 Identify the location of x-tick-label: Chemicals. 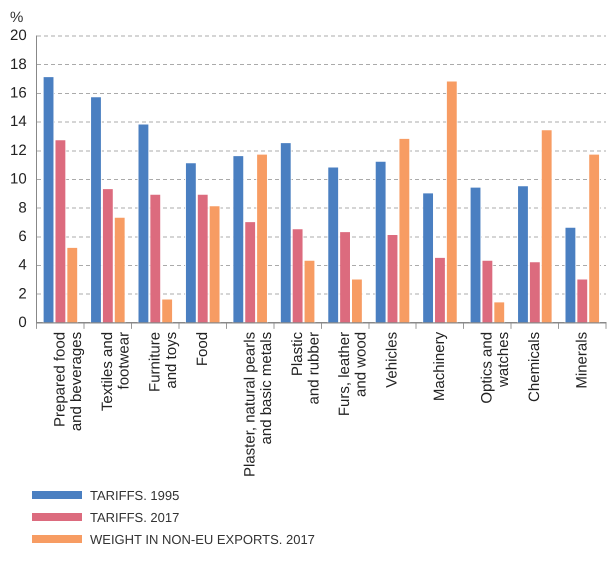
(534, 367).